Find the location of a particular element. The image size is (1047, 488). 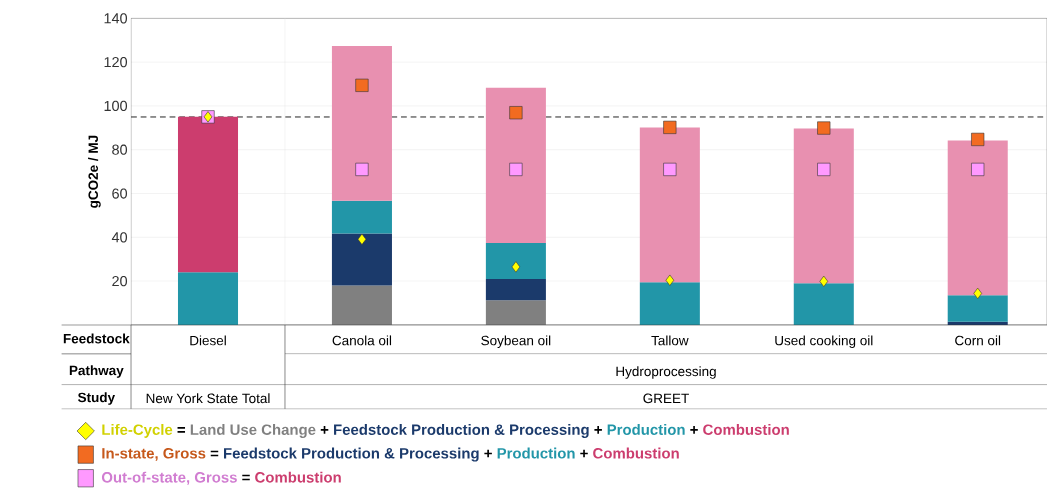

y-tick-label: 20 is located at coordinates (120, 281).